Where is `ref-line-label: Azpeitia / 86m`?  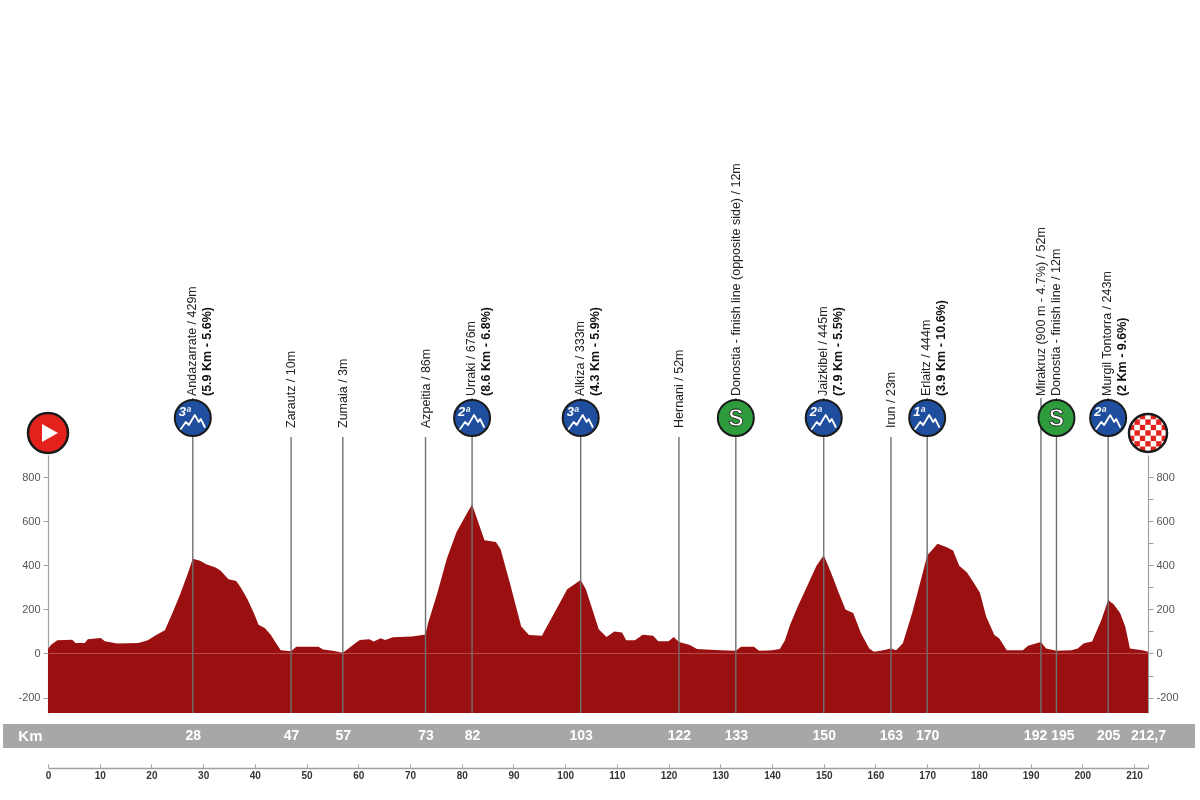
ref-line-label: Azpeitia / 86m is located at coordinates (425, 388).